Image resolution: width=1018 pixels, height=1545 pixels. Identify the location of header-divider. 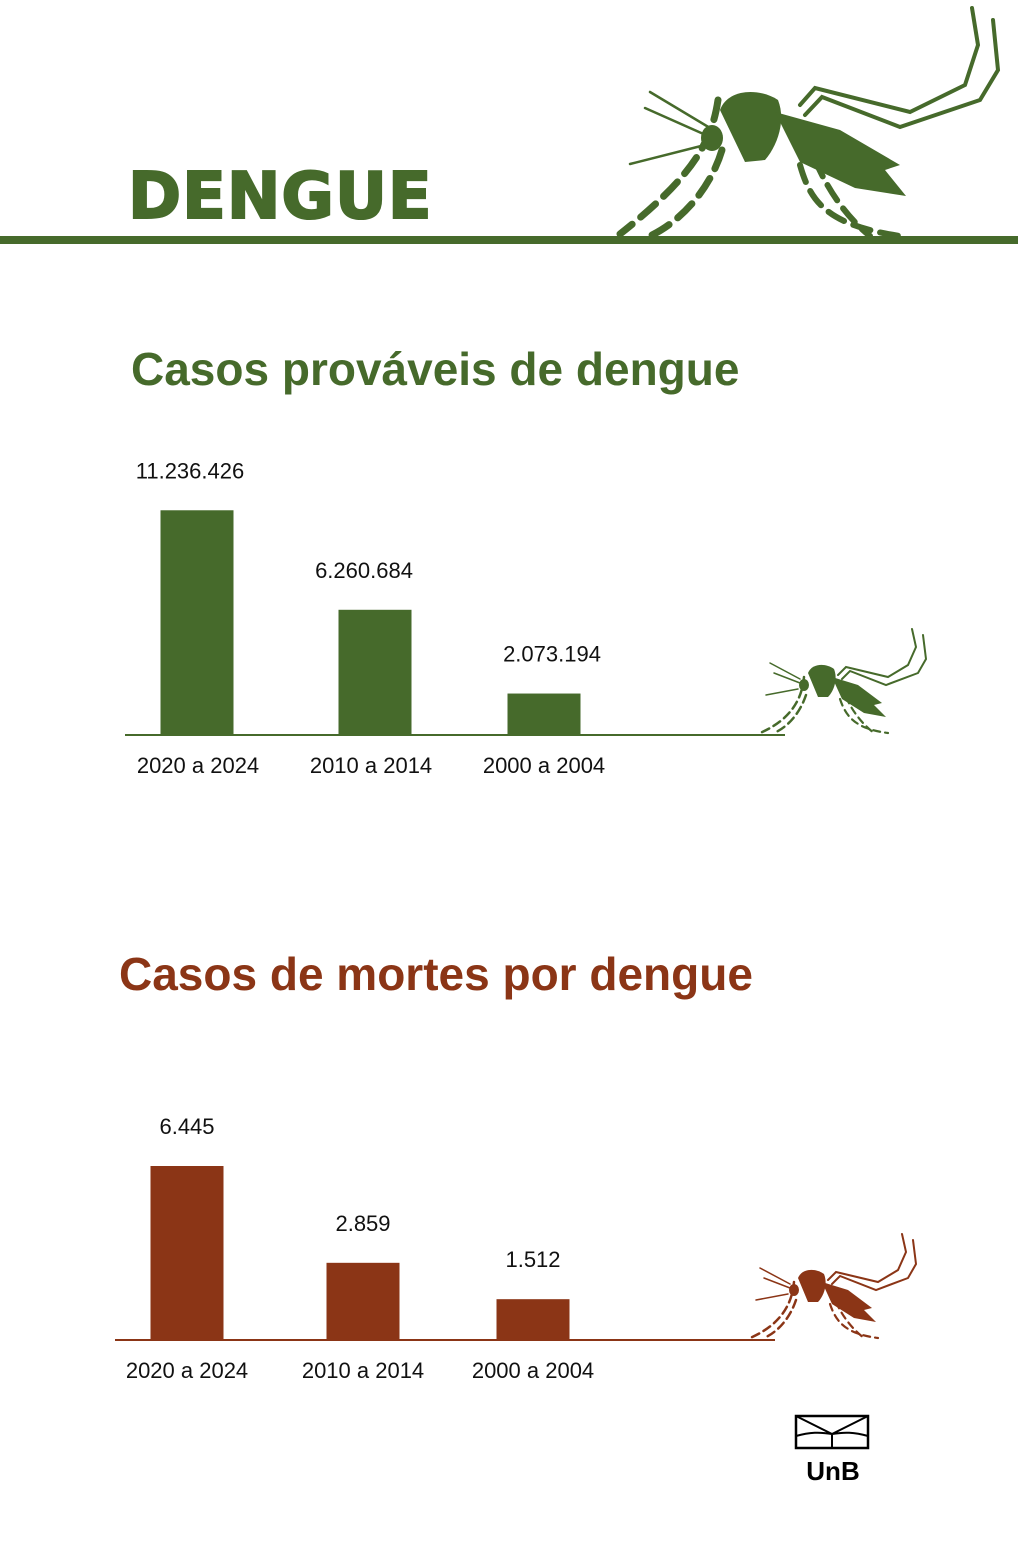
(509, 240).